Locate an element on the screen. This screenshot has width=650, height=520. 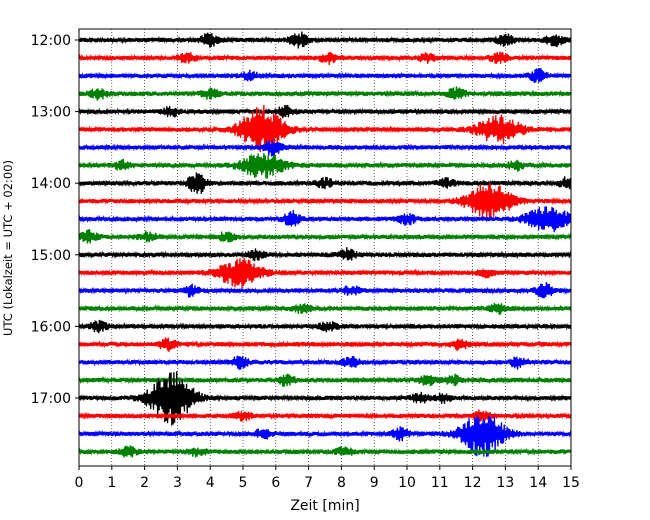
y-axis-label: UTC (Lokalzeit = UTC + 02:00) is located at coordinates (8, 248).